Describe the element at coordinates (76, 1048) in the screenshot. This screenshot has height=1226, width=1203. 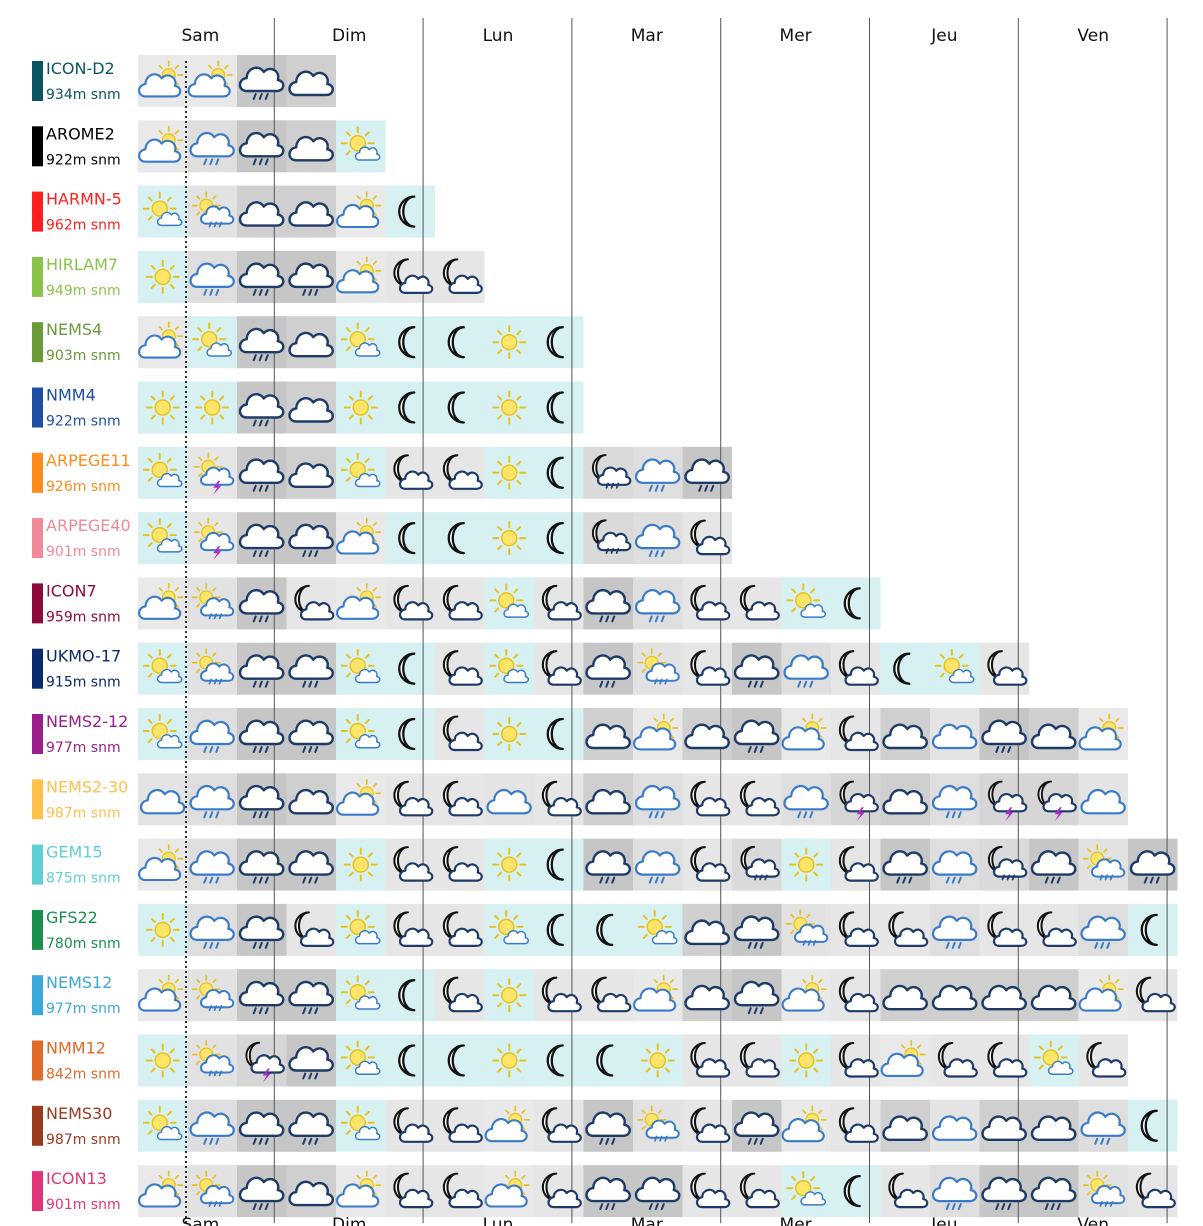
I see `model-name: NMM12` at that location.